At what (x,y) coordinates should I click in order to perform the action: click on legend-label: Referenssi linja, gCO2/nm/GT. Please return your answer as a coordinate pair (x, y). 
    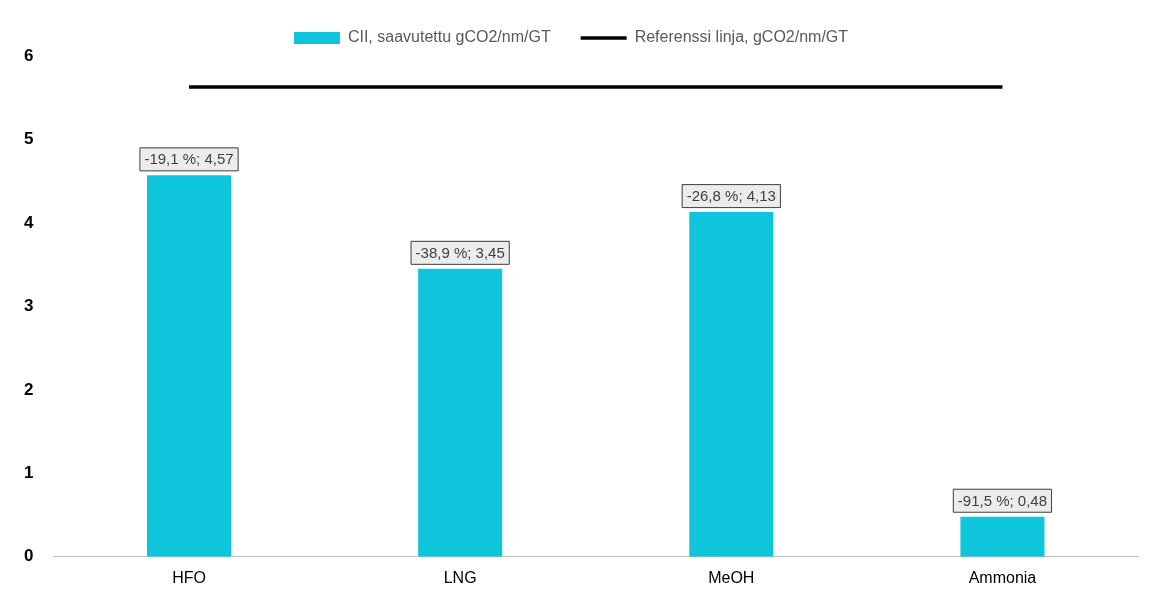
    Looking at the image, I should click on (741, 37).